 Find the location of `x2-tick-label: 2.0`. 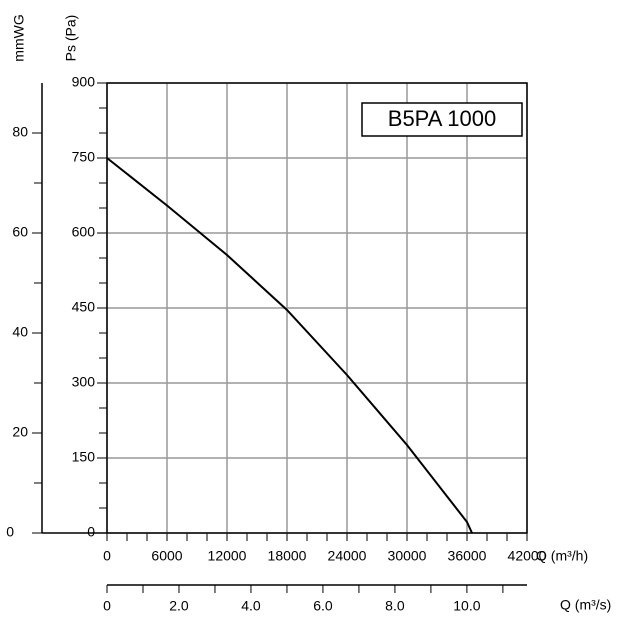

x2-tick-label: 2.0 is located at coordinates (179, 606).